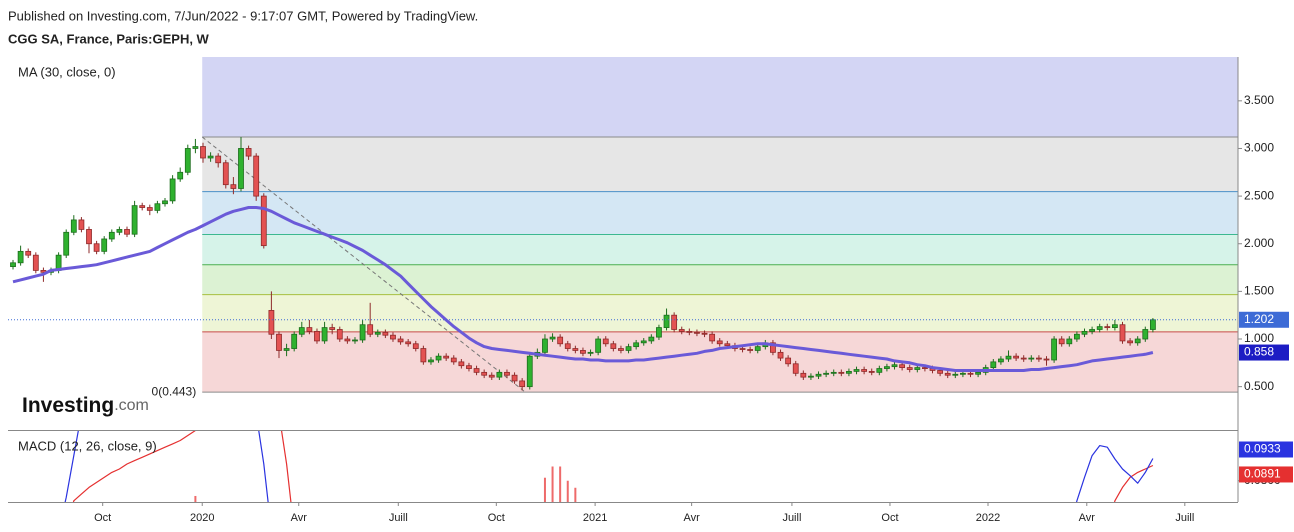 The image size is (1294, 532). I want to click on fib-level-label: 0(0.443), so click(174, 391).